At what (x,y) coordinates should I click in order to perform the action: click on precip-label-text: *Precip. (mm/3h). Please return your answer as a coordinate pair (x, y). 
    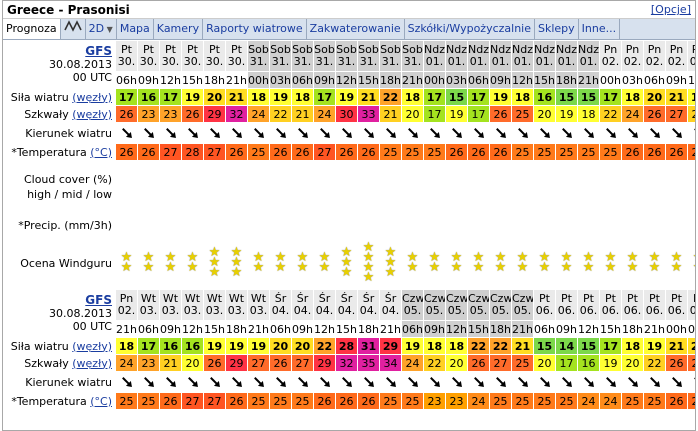
    Looking at the image, I should click on (65, 225).